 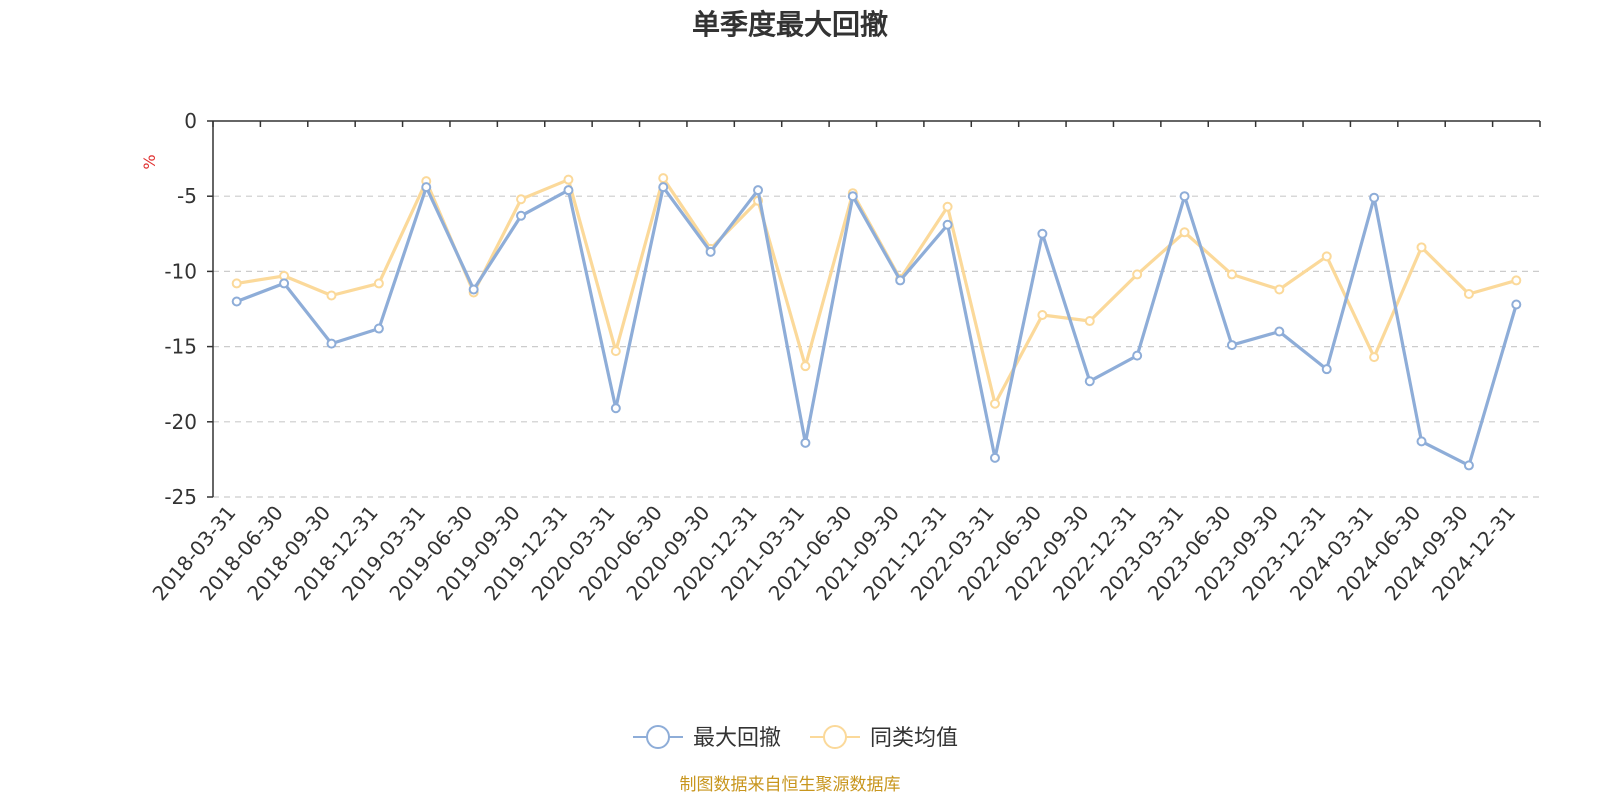 I want to click on legend: 最大回撤 同类均值, so click(x=795, y=738).